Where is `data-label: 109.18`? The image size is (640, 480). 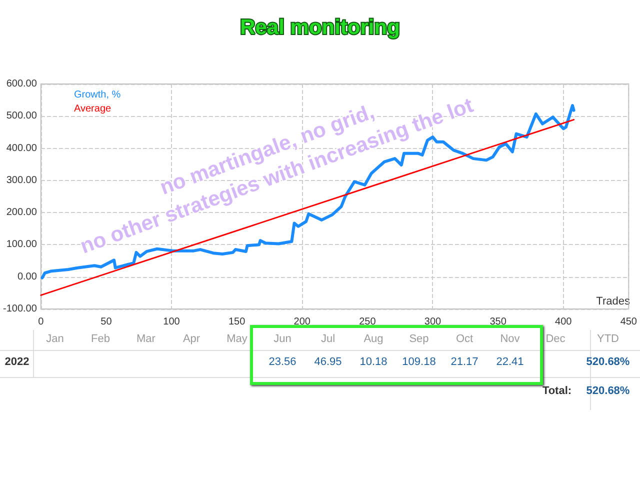 data-label: 109.18 is located at coordinates (419, 362).